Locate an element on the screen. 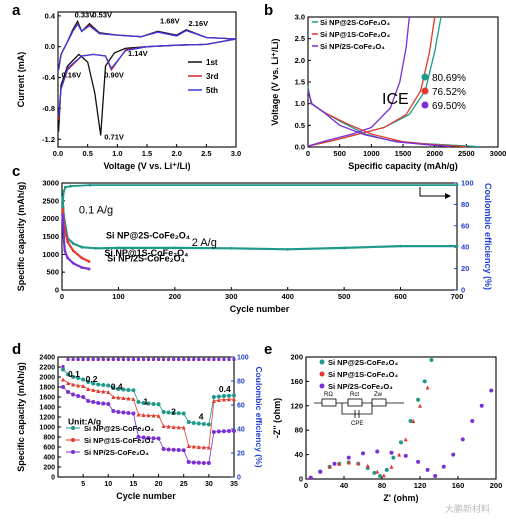 The width and height of the screenshot is (506, 523). y2-tick-label: 40 is located at coordinates (465, 247).